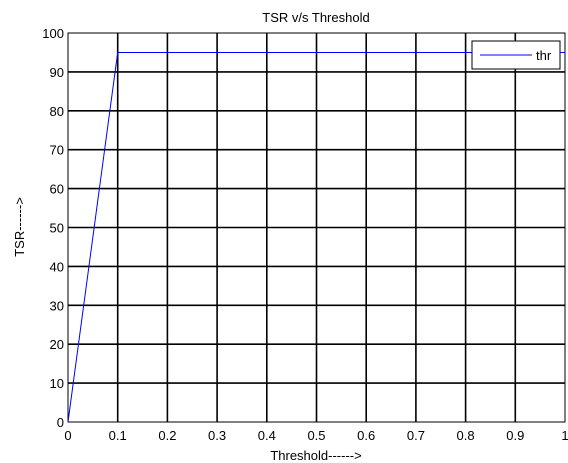 The width and height of the screenshot is (568, 463). I want to click on y-axis-label: TSR------>, so click(19, 227).